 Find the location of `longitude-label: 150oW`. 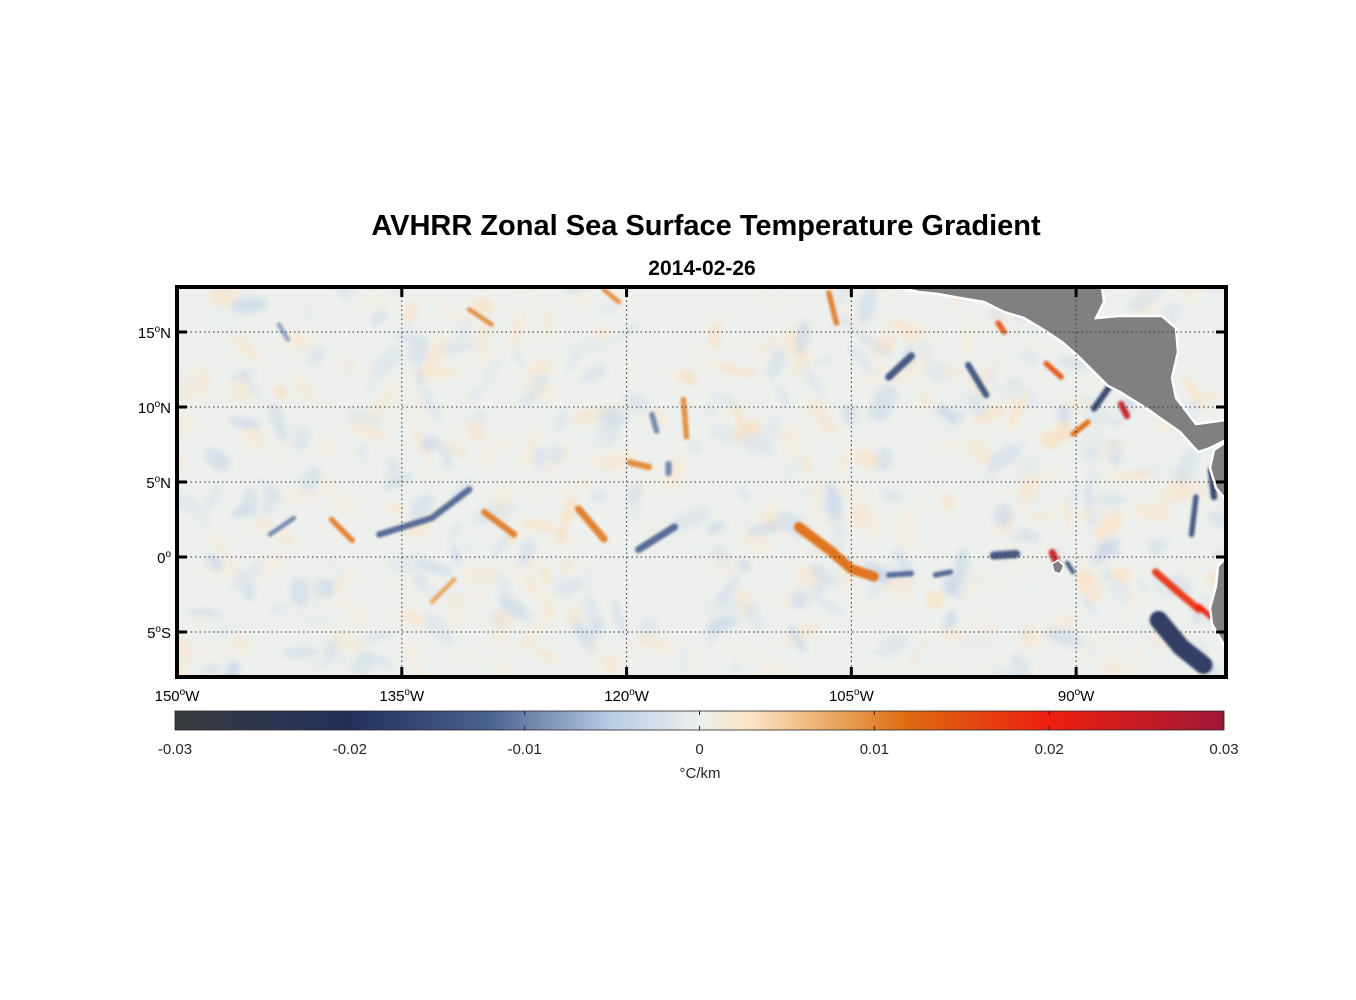

longitude-label: 150oW is located at coordinates (178, 696).